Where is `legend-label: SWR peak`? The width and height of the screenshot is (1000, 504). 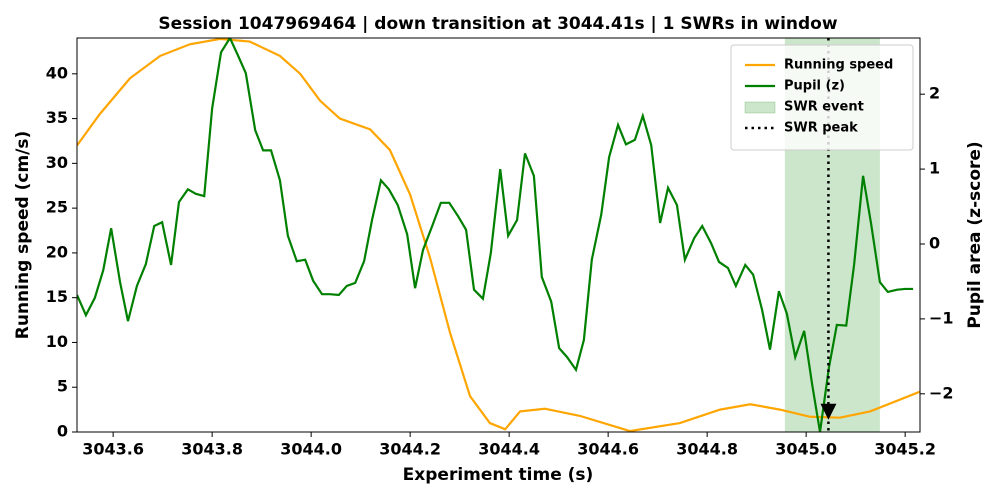 legend-label: SWR peak is located at coordinates (821, 128).